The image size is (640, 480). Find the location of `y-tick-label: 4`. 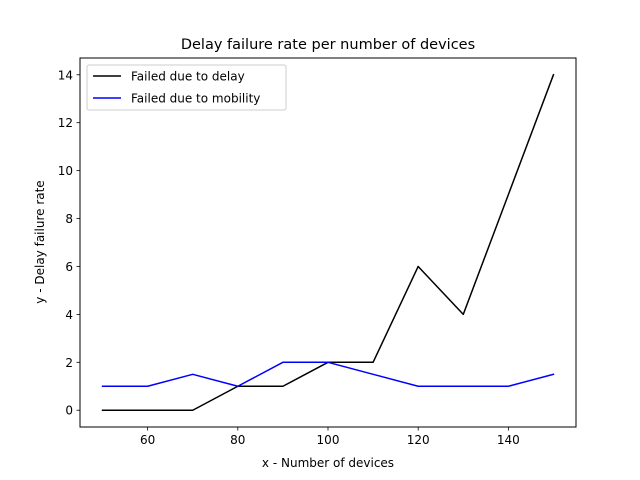

y-tick-label: 4 is located at coordinates (69, 315).